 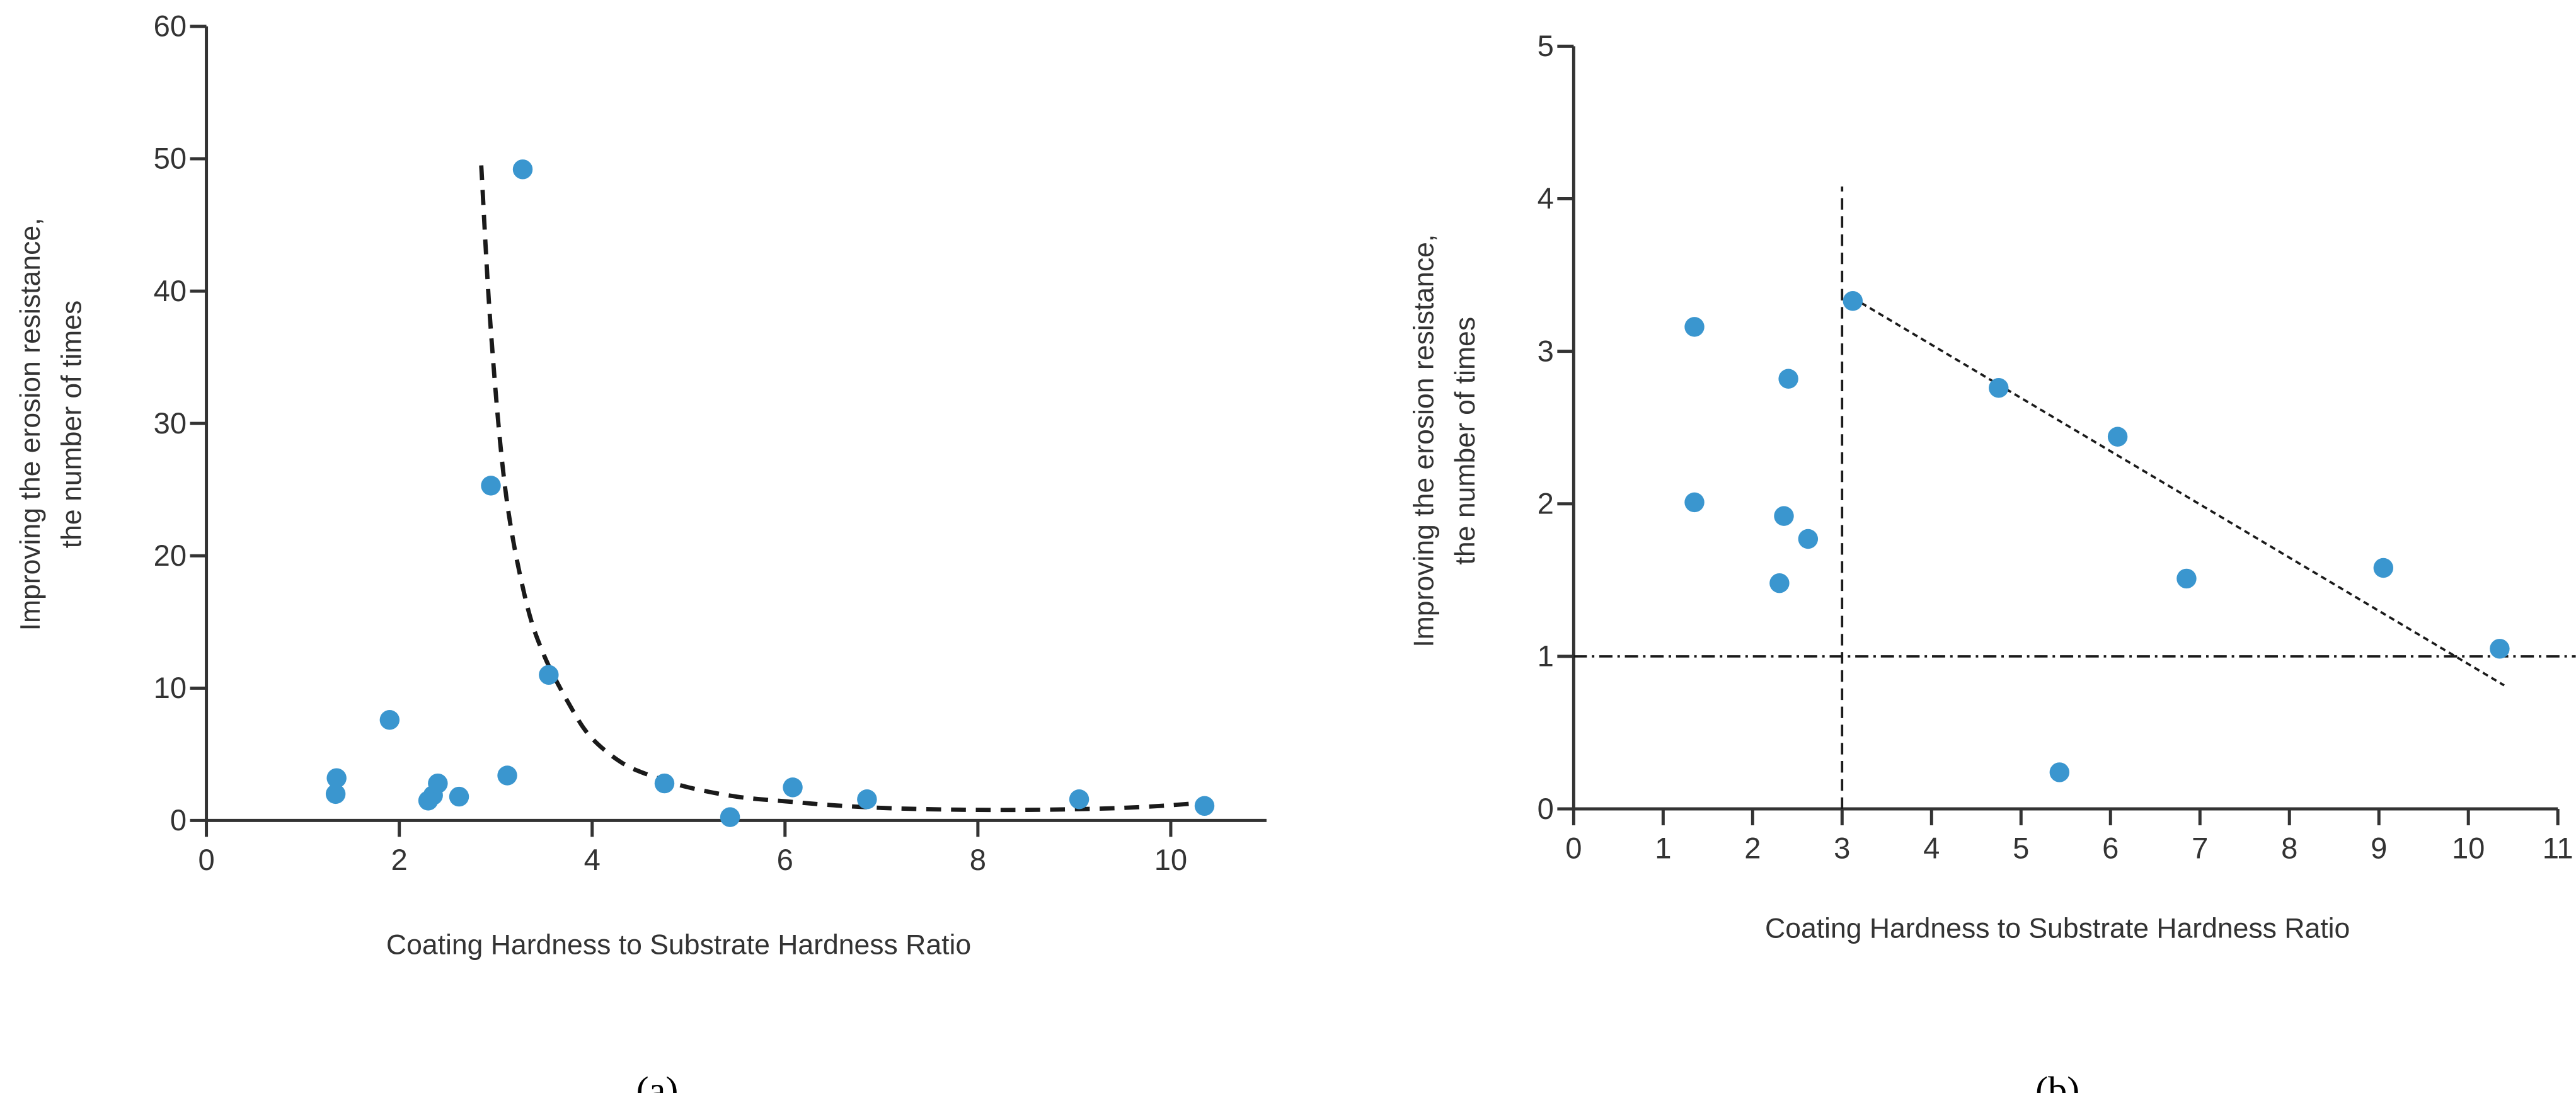 I want to click on trendline, so click(x=2178, y=492).